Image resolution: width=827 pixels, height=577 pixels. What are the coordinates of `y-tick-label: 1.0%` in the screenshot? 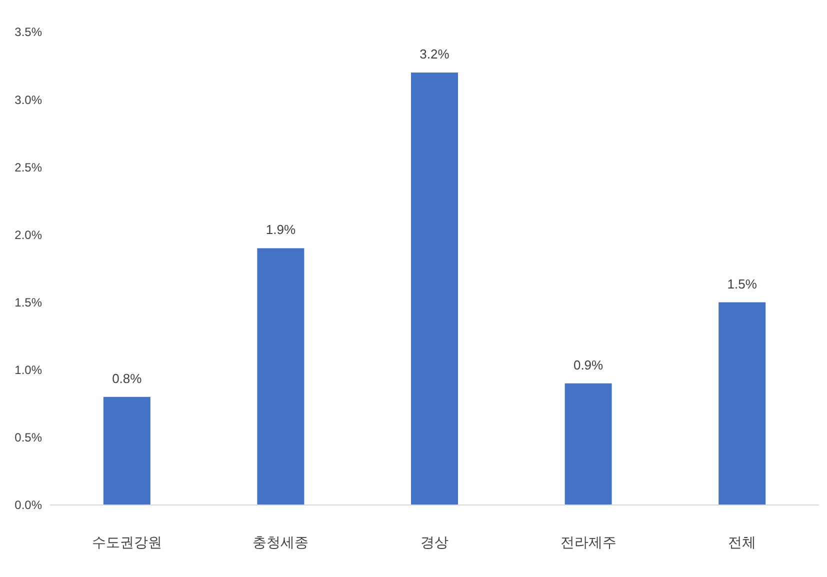 It's located at (28, 370).